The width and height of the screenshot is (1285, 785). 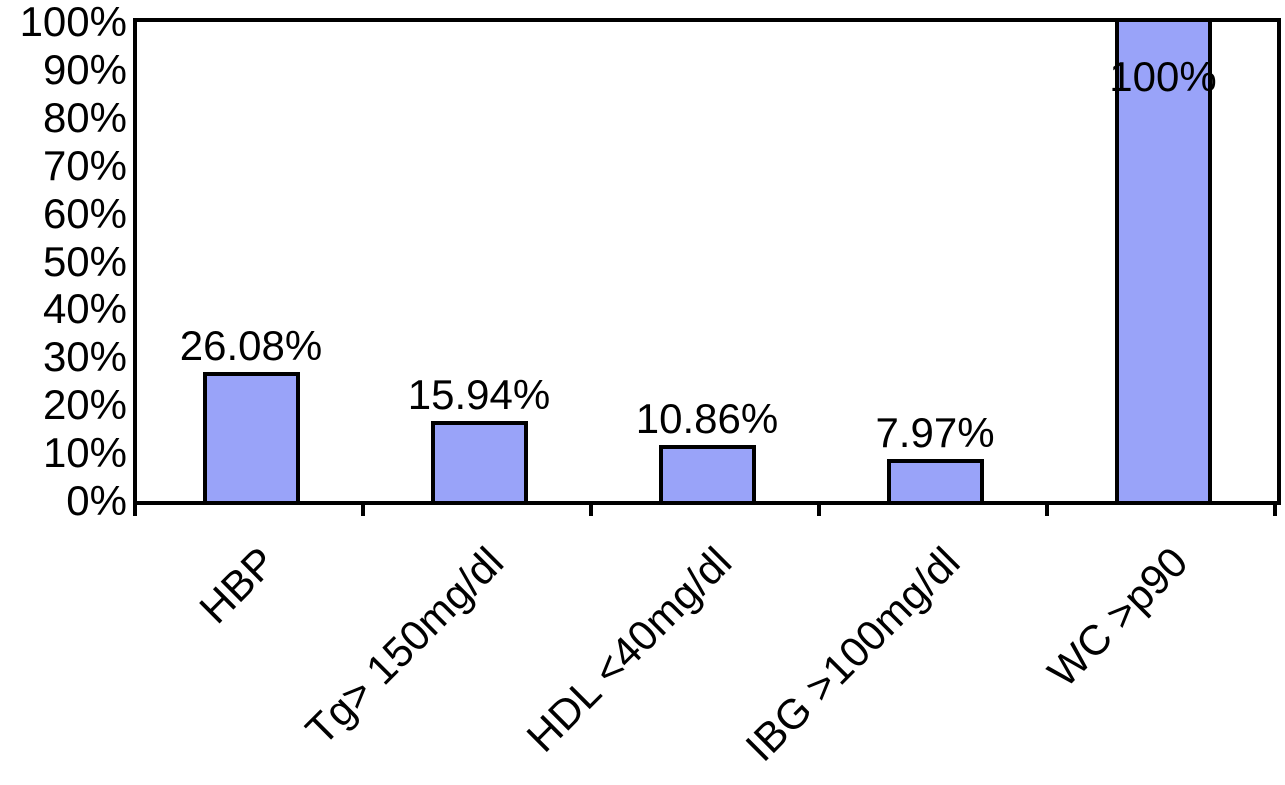 What do you see at coordinates (479, 394) in the screenshot?
I see `bar-value-label: 15.94%` at bounding box center [479, 394].